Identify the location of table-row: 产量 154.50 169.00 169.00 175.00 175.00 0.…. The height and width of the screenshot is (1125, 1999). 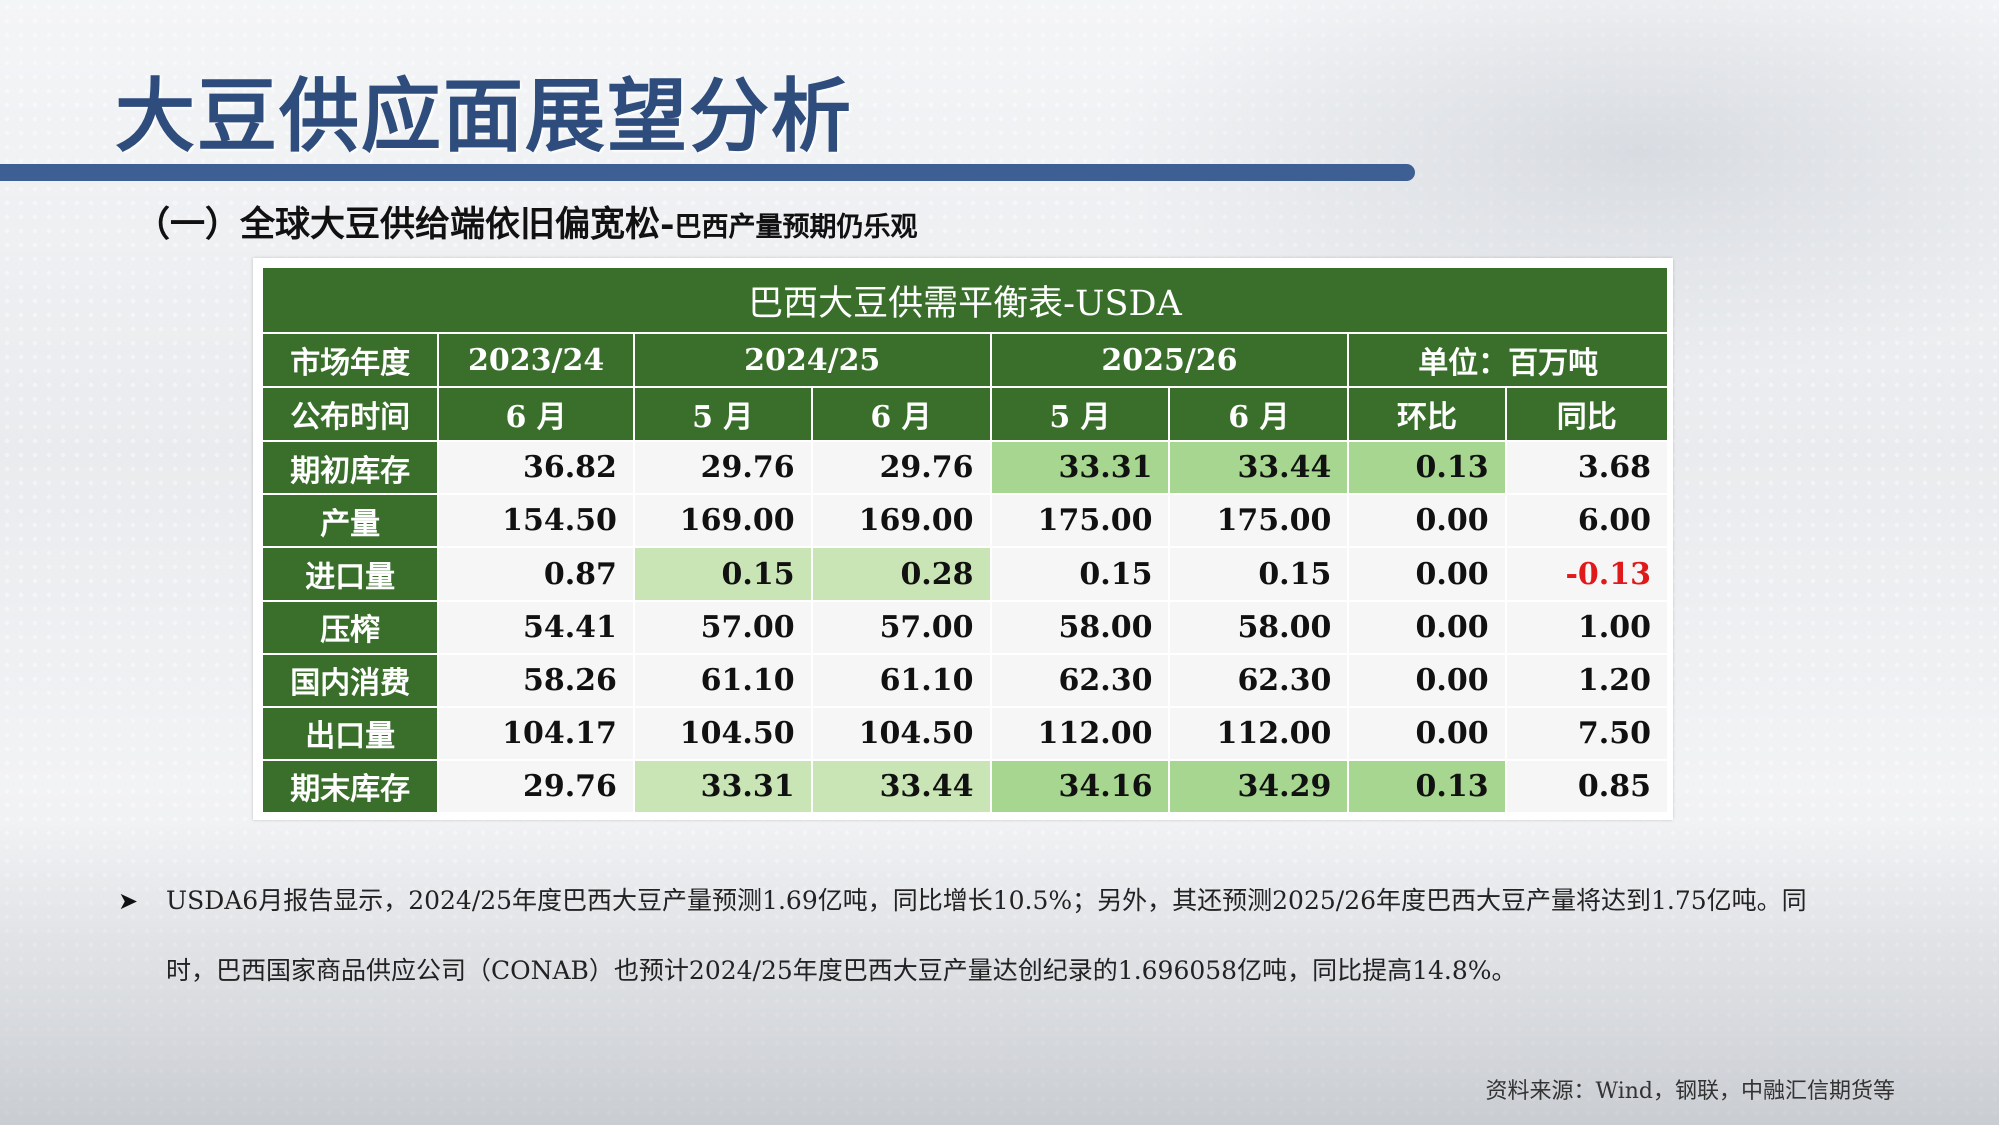
(965, 521).